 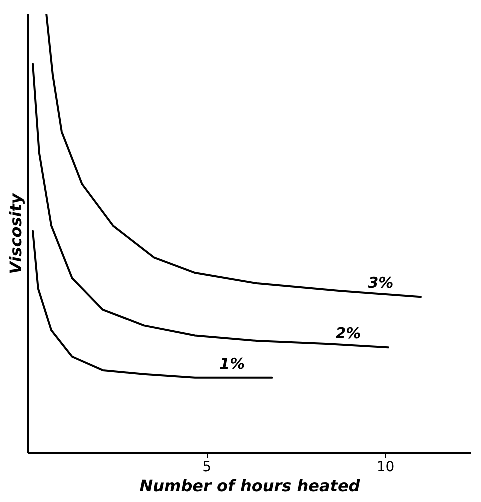 What do you see at coordinates (385, 468) in the screenshot?
I see `x-tick-label: 10` at bounding box center [385, 468].